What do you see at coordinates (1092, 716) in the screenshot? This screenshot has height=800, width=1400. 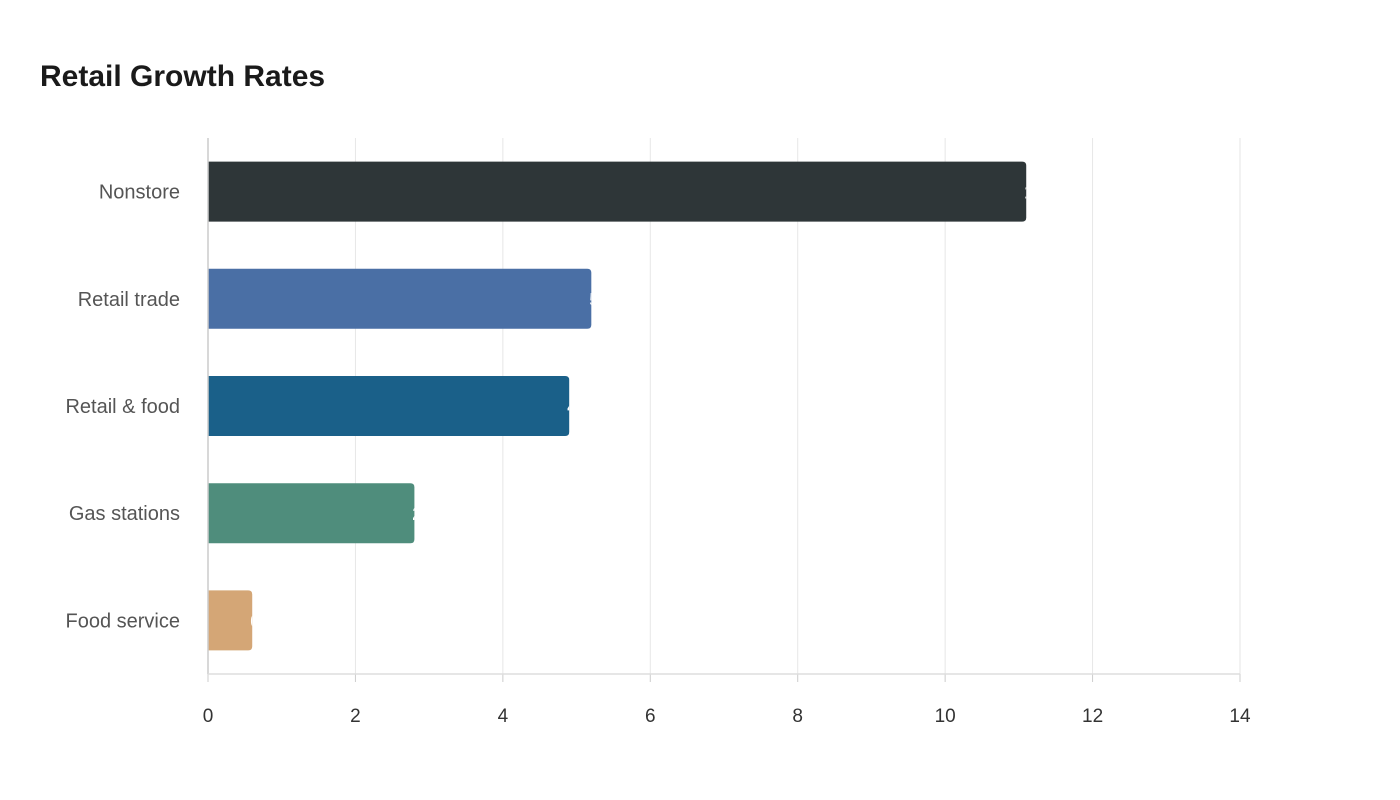 I see `x-tick-label: 12` at bounding box center [1092, 716].